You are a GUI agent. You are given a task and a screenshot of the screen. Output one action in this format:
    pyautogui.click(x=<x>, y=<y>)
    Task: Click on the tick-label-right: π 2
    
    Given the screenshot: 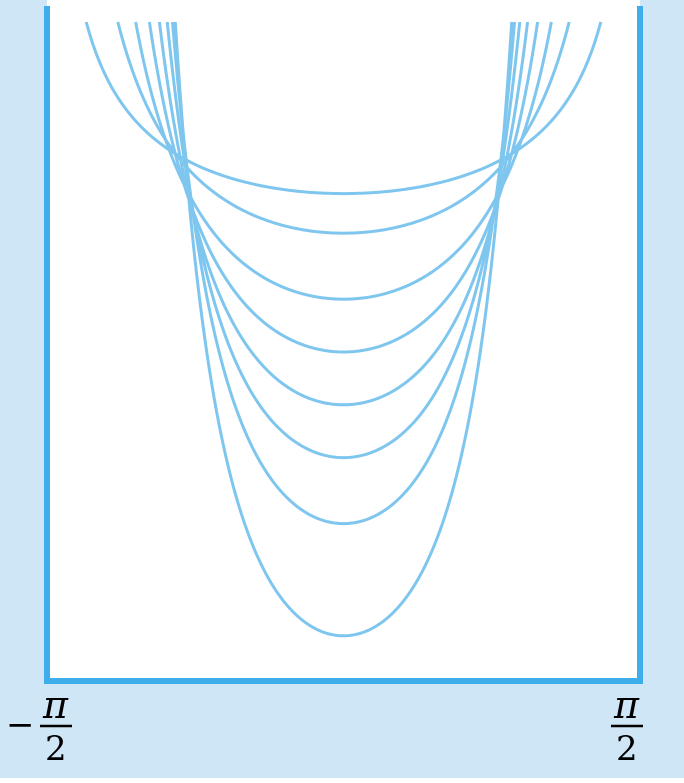 What is the action you would take?
    pyautogui.click(x=627, y=726)
    